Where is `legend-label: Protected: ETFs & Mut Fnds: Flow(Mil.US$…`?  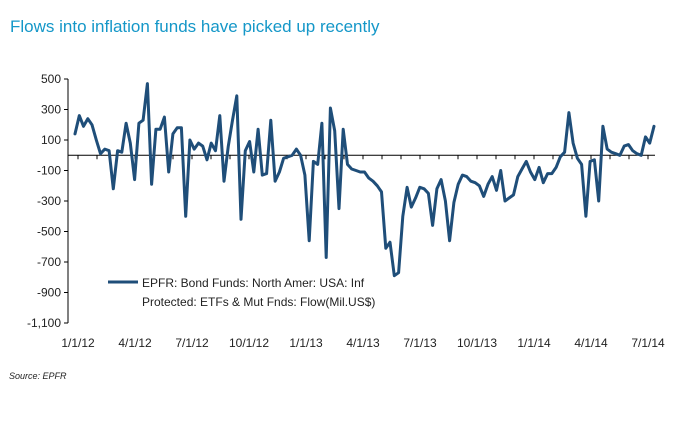 legend-label: Protected: ETFs & Mut Fnds: Flow(Mil.US$… is located at coordinates (258, 302).